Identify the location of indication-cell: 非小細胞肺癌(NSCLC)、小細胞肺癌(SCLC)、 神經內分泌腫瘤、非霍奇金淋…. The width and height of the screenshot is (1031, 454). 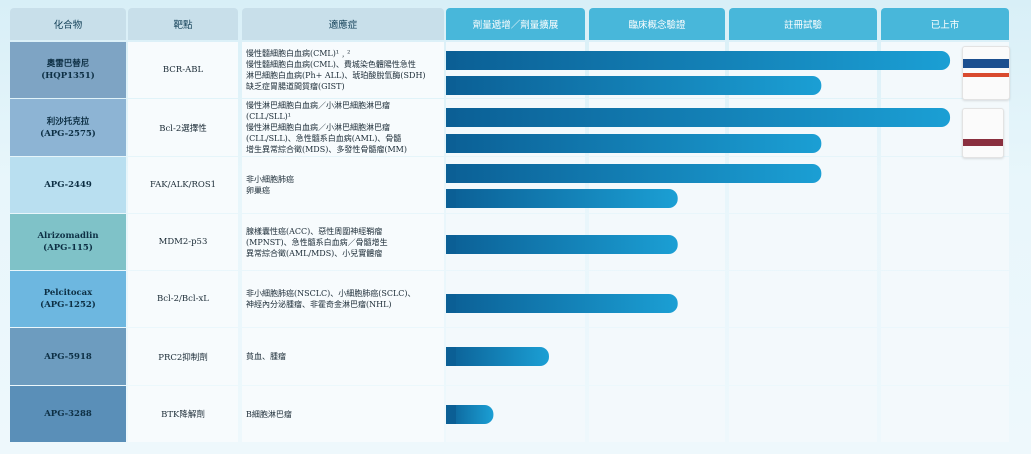
(343, 299).